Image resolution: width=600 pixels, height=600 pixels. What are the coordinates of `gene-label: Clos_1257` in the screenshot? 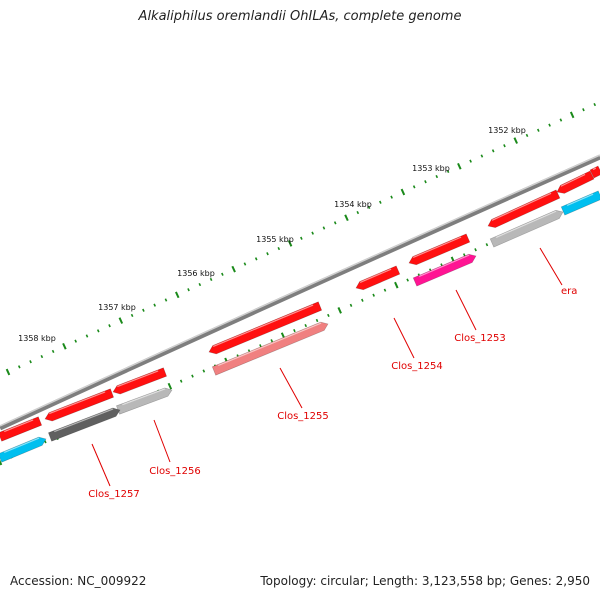 It's located at (114, 494).